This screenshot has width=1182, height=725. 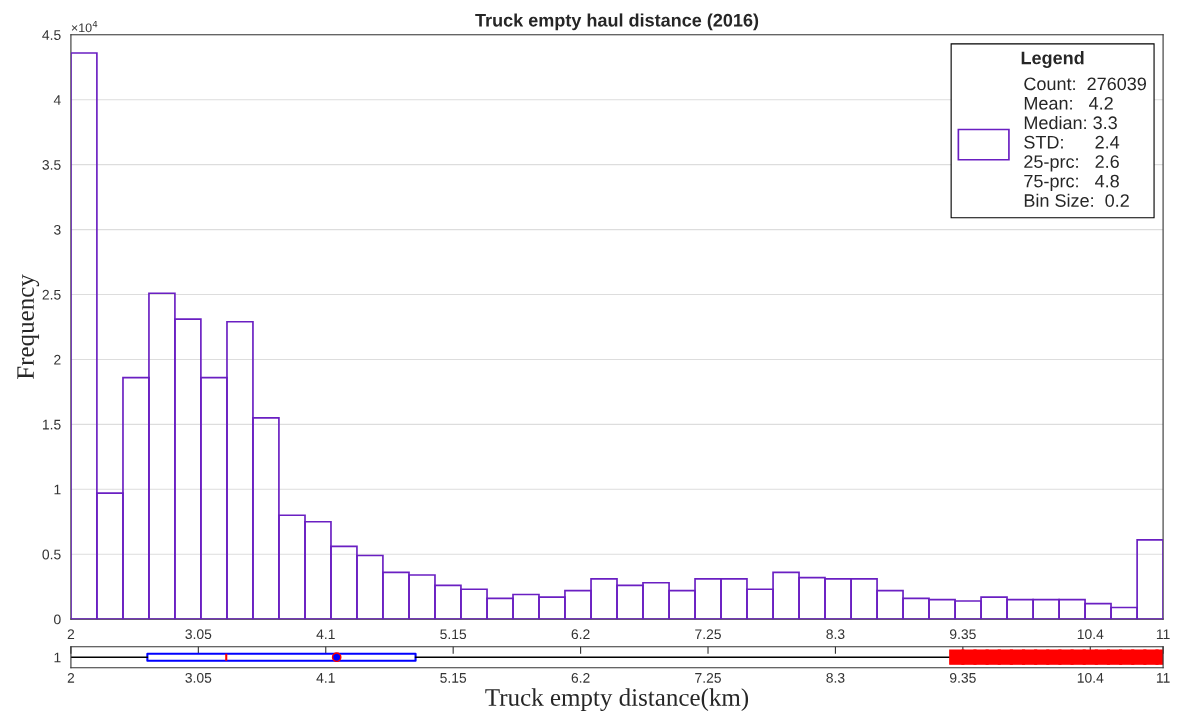 I want to click on y-tick-label: 2.5, so click(x=51, y=294).